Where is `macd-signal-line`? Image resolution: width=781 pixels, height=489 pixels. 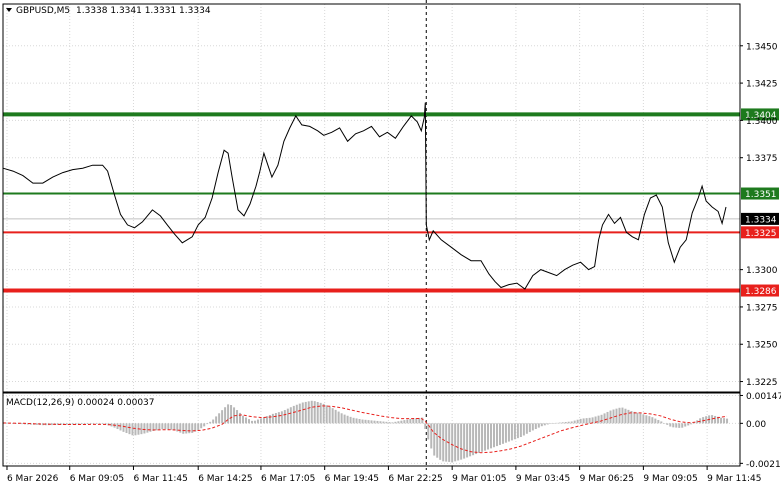 macd-signal-line is located at coordinates (365, 429).